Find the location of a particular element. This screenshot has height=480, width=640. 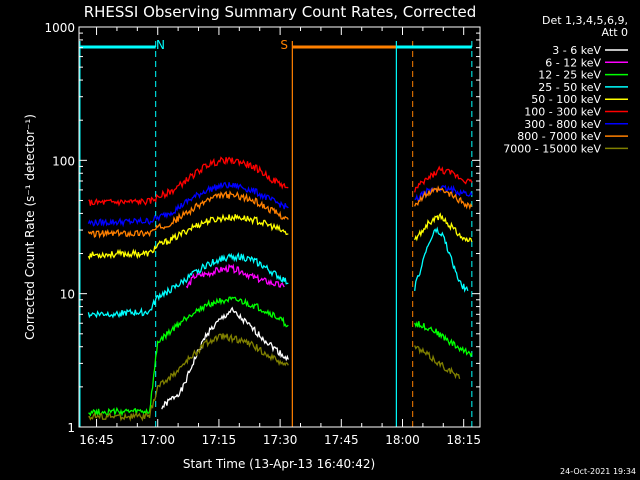

legend-entry-label: 800 - 7000 keV is located at coordinates (559, 136).